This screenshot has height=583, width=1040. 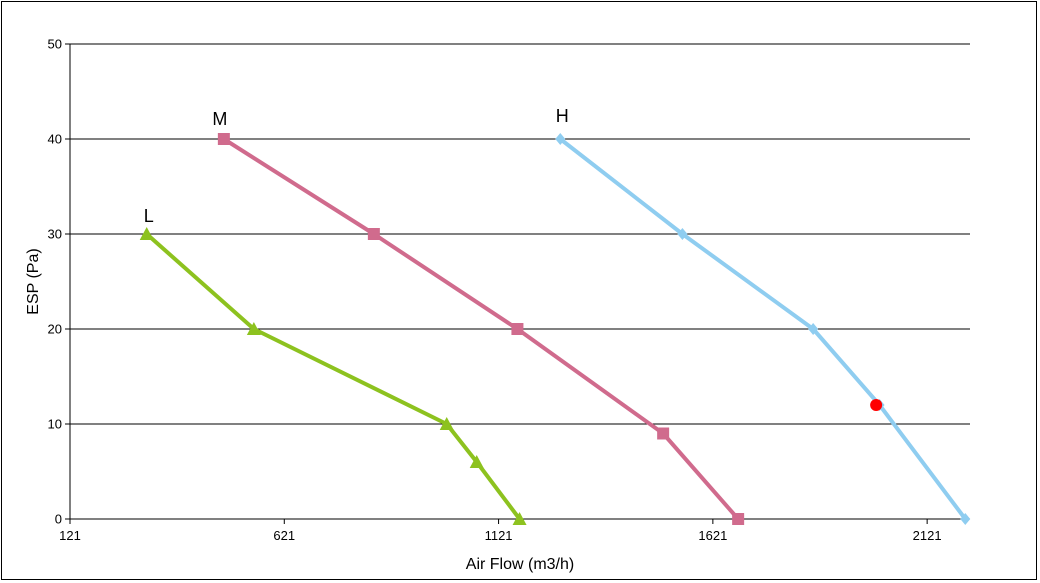 I want to click on series-label-l: L, so click(x=149, y=216).